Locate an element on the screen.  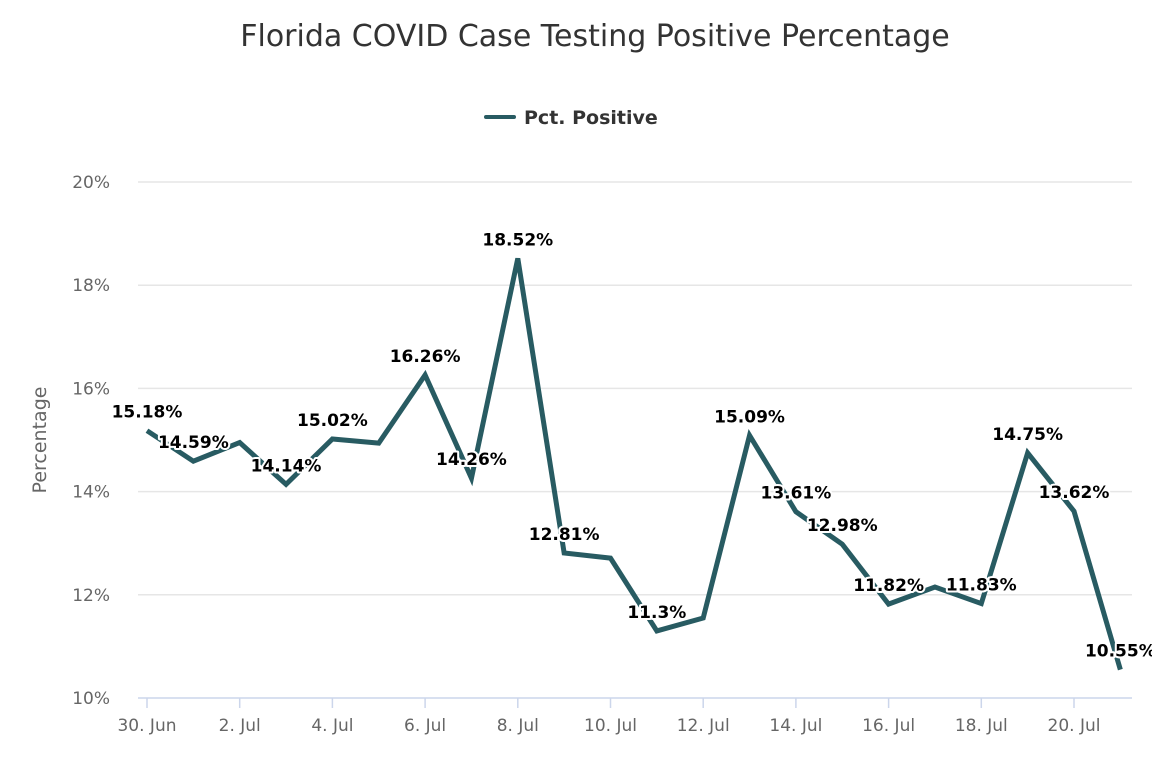
x-tick-label: 4. Jul is located at coordinates (332, 726).